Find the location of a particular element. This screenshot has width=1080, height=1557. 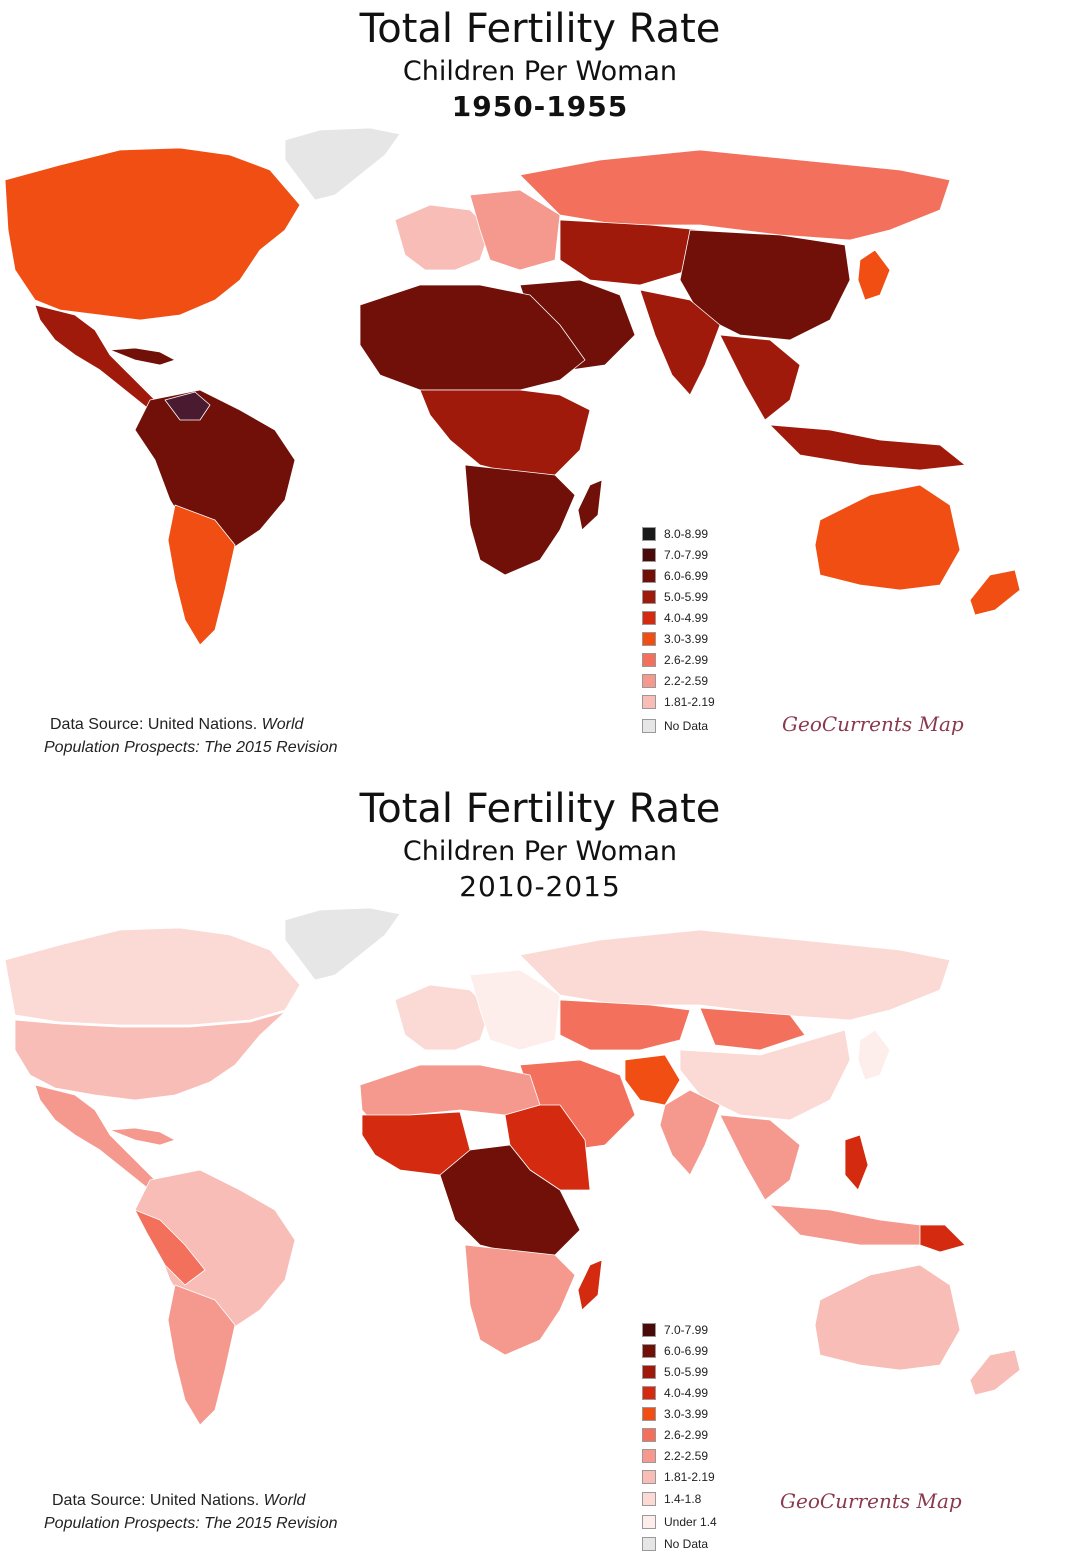

mongolia is located at coordinates (752, 1029).